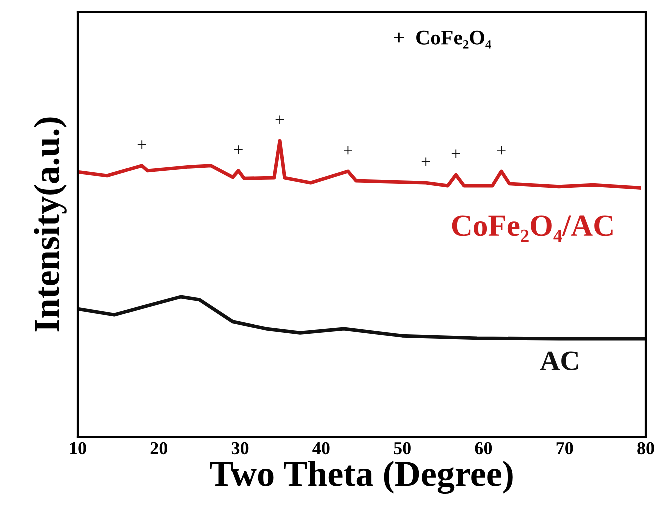 This screenshot has width=662, height=519. I want to click on x-tick-label: 30, so click(240, 448).